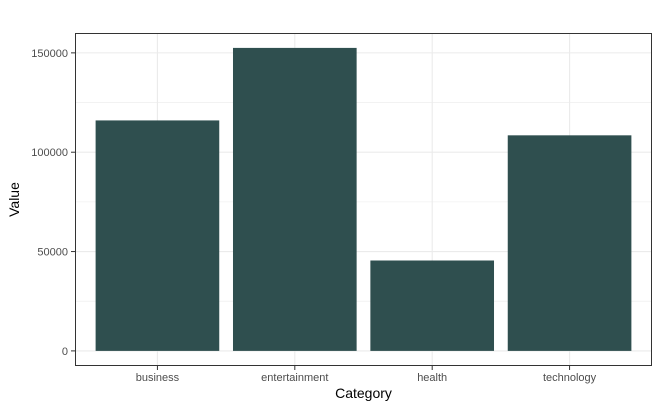 Image resolution: width=661 pixels, height=408 pixels. What do you see at coordinates (49, 153) in the screenshot?
I see `y-tick-label: 100000` at bounding box center [49, 153].